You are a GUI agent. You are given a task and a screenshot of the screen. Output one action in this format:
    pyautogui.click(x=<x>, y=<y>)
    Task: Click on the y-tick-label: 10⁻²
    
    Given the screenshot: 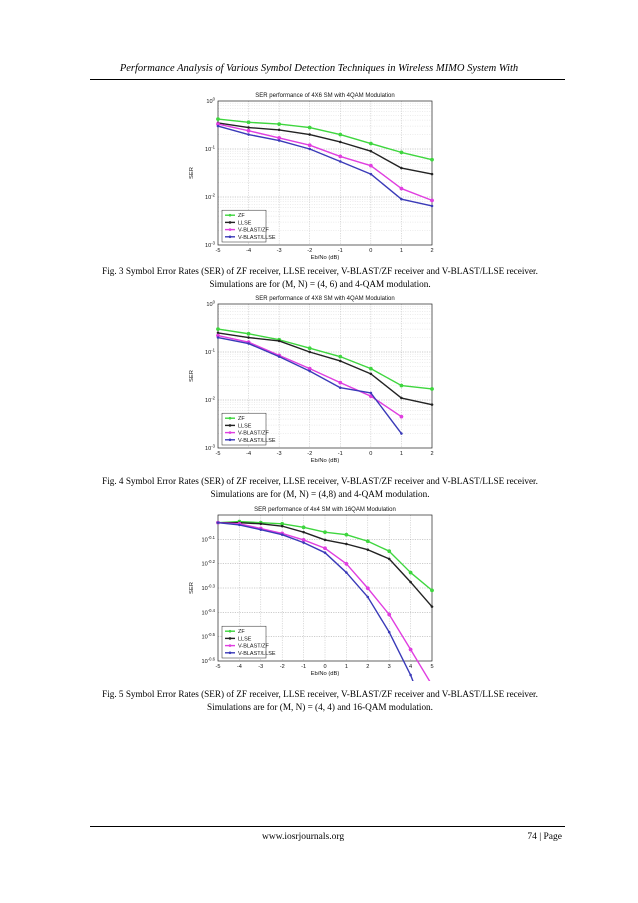 What is the action you would take?
    pyautogui.click(x=210, y=400)
    